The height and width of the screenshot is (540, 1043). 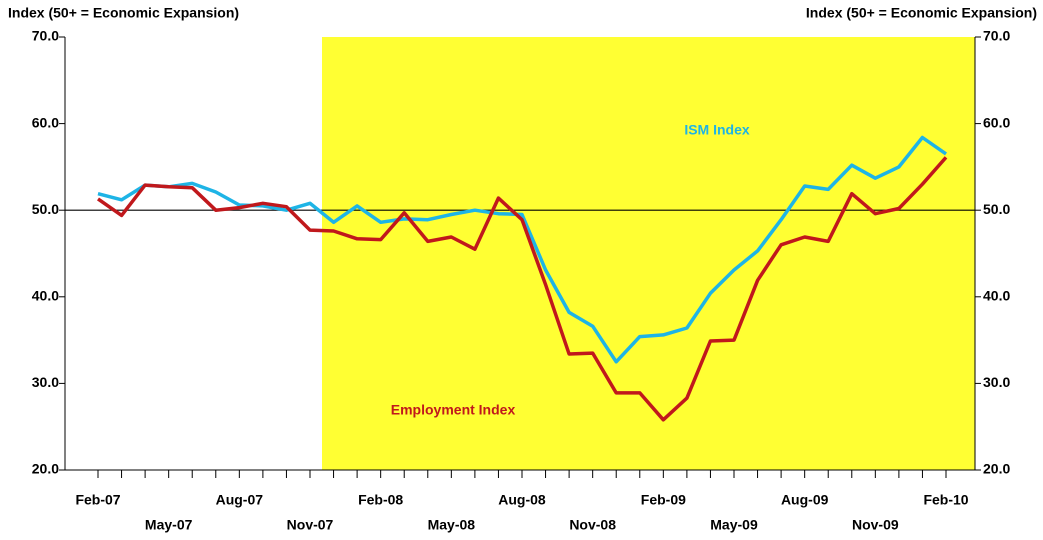 I want to click on x-tick-label: May-08, so click(x=452, y=525).